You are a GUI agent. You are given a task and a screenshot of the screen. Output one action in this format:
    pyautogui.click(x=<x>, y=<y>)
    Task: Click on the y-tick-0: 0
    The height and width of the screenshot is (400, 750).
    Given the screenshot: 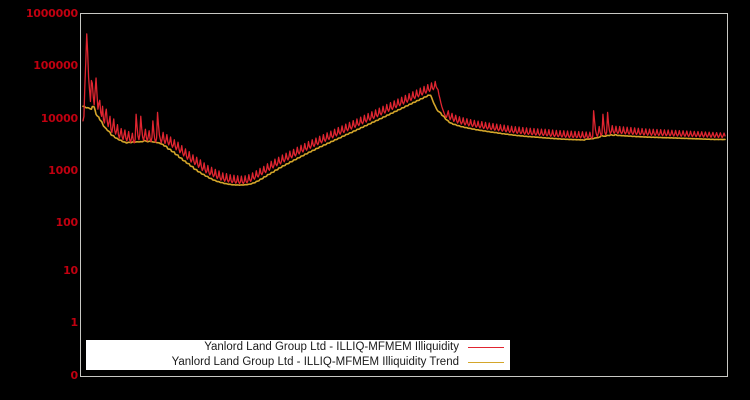 What is the action you would take?
    pyautogui.click(x=74, y=375)
    